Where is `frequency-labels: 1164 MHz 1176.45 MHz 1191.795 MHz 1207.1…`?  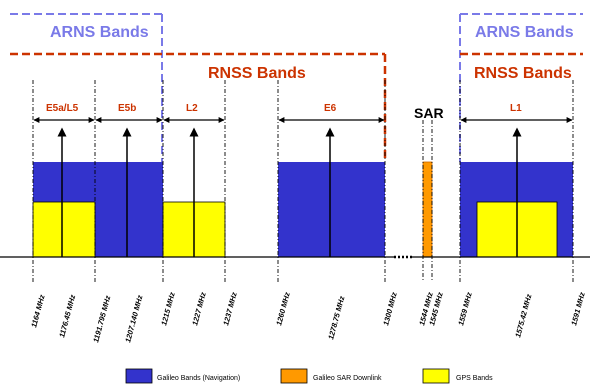 frequency-labels: 1164 MHz 1176.45 MHz 1191.795 MHz 1207.1… is located at coordinates (308, 317).